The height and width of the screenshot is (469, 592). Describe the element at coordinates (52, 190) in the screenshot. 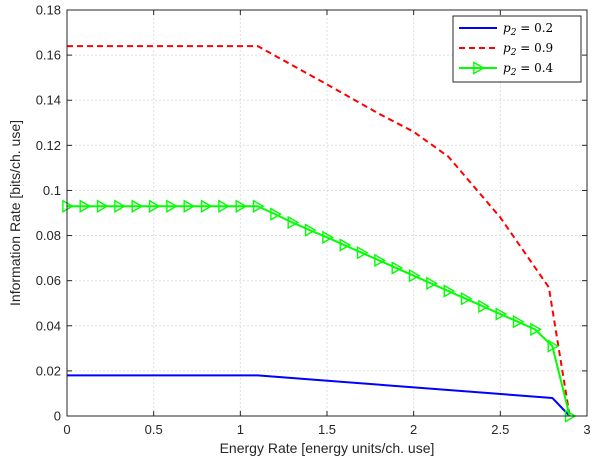

I see `y-tick-label: 0.1` at that location.